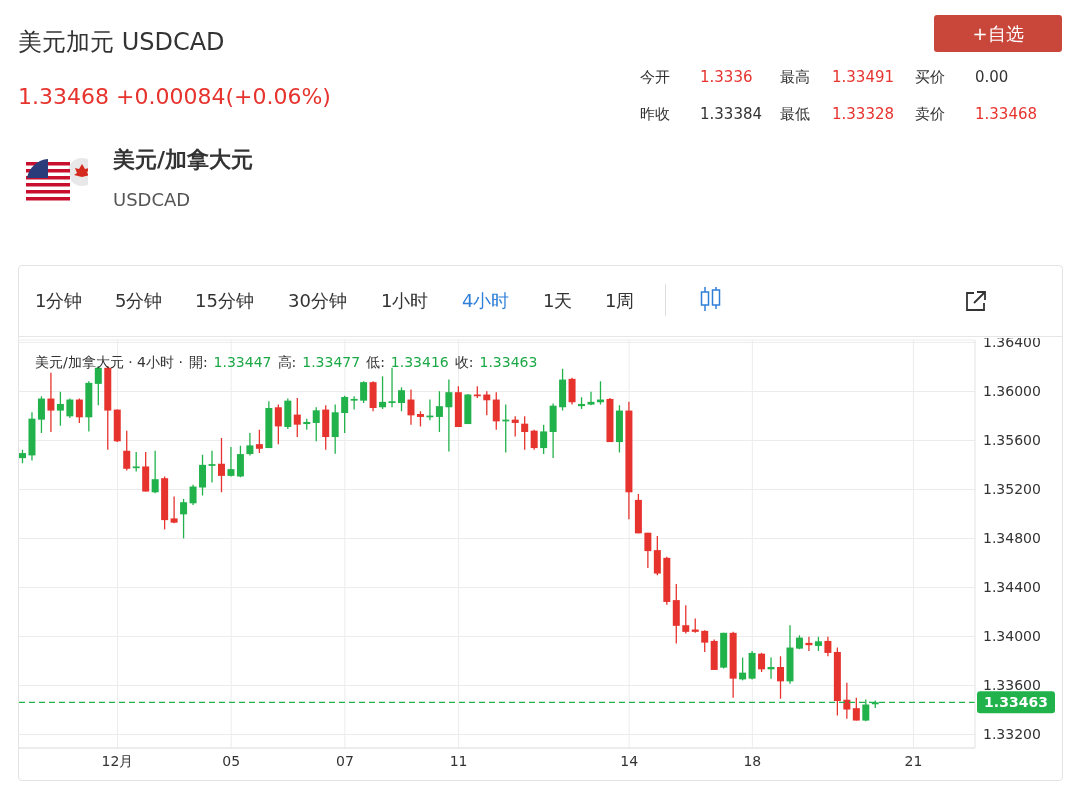 This screenshot has width=1065, height=811. I want to click on text: 昨收, so click(655, 114).